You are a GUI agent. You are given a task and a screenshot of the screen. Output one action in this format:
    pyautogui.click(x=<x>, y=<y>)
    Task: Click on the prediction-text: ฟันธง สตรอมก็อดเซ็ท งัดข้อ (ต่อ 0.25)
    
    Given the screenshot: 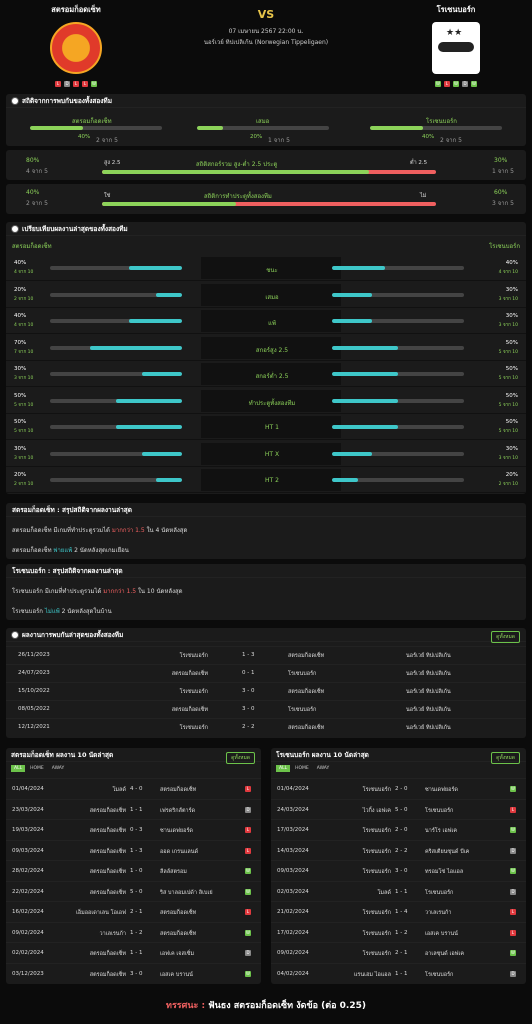 What is the action you would take?
    pyautogui.click(x=287, y=1006)
    